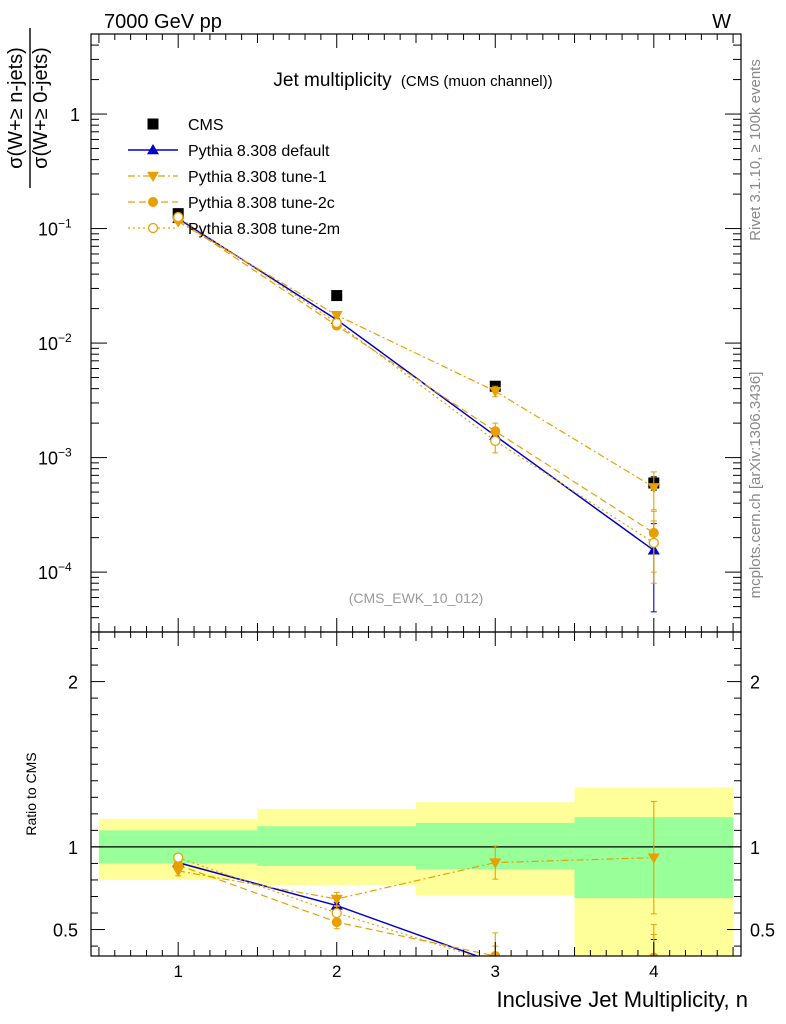  What do you see at coordinates (163, 22) in the screenshot?
I see `energy-label: 7000 GeV pp` at bounding box center [163, 22].